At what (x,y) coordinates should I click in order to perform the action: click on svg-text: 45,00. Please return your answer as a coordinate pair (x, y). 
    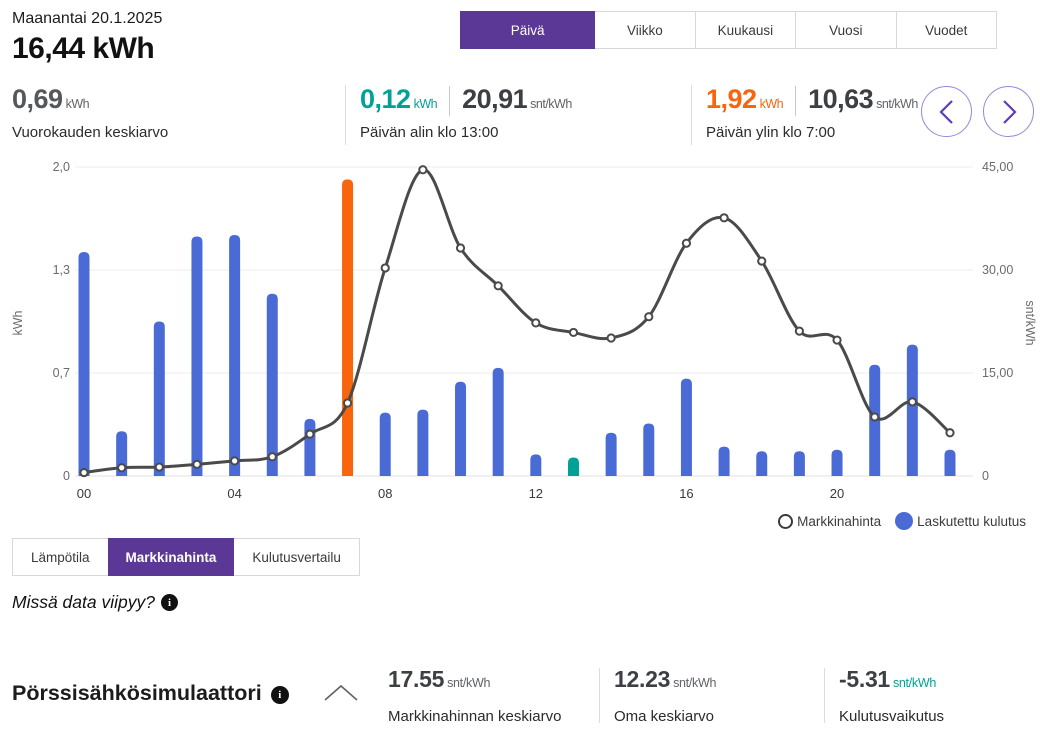
    Looking at the image, I should click on (997, 167).